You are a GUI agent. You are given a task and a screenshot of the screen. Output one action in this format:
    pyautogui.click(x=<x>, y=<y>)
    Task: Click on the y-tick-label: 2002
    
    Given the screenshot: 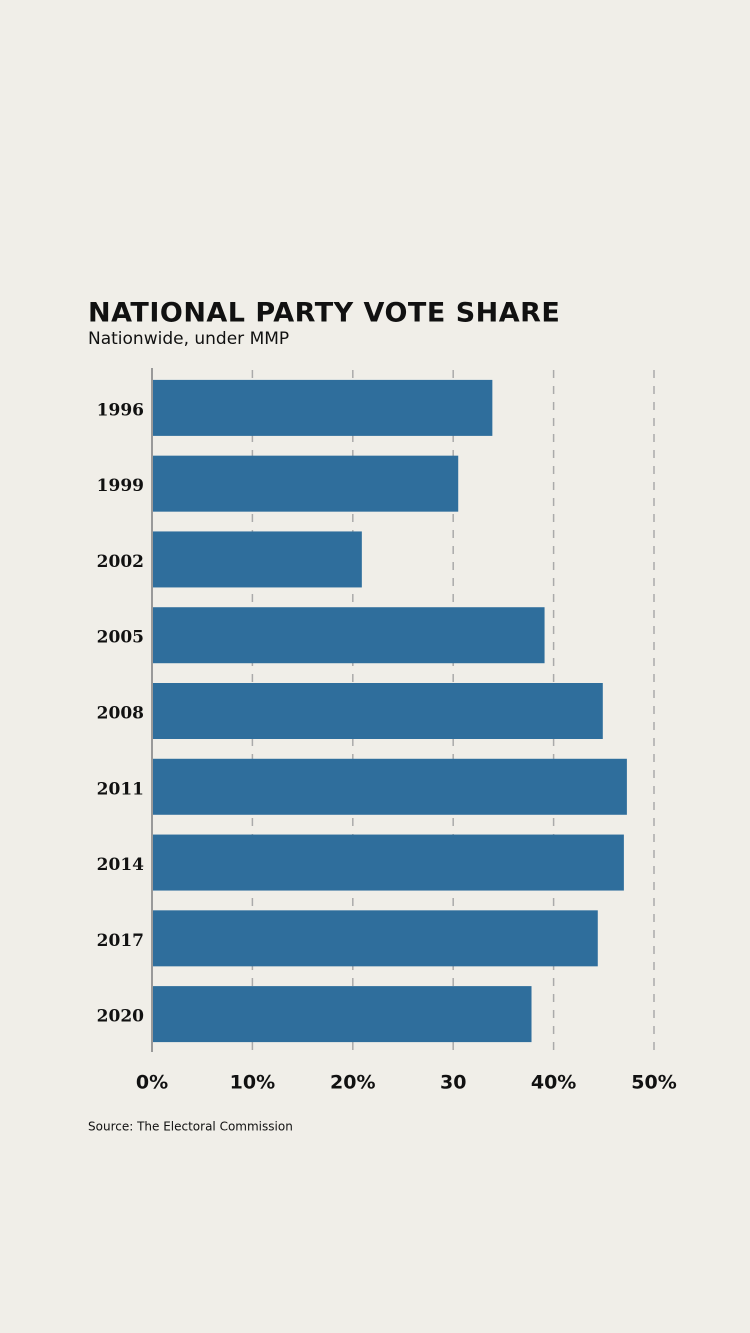 What is the action you would take?
    pyautogui.click(x=120, y=562)
    